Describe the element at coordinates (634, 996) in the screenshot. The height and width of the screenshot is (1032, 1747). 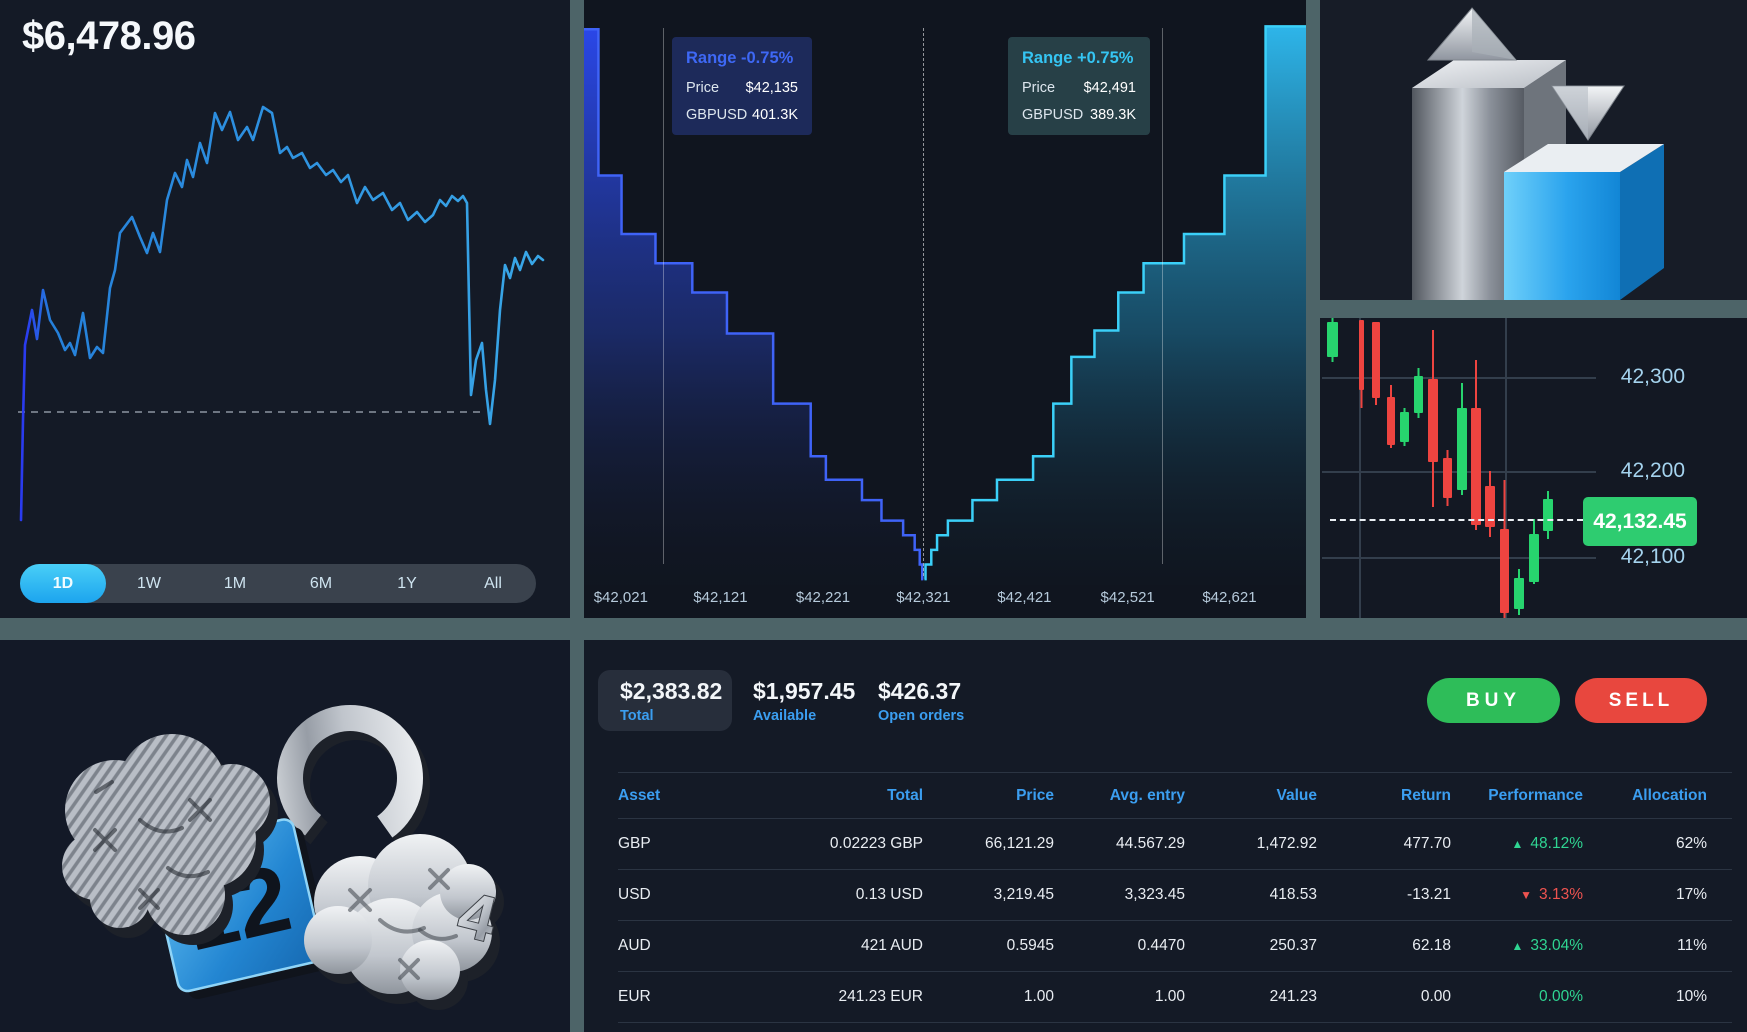
I see `table-cell: EUR` at that location.